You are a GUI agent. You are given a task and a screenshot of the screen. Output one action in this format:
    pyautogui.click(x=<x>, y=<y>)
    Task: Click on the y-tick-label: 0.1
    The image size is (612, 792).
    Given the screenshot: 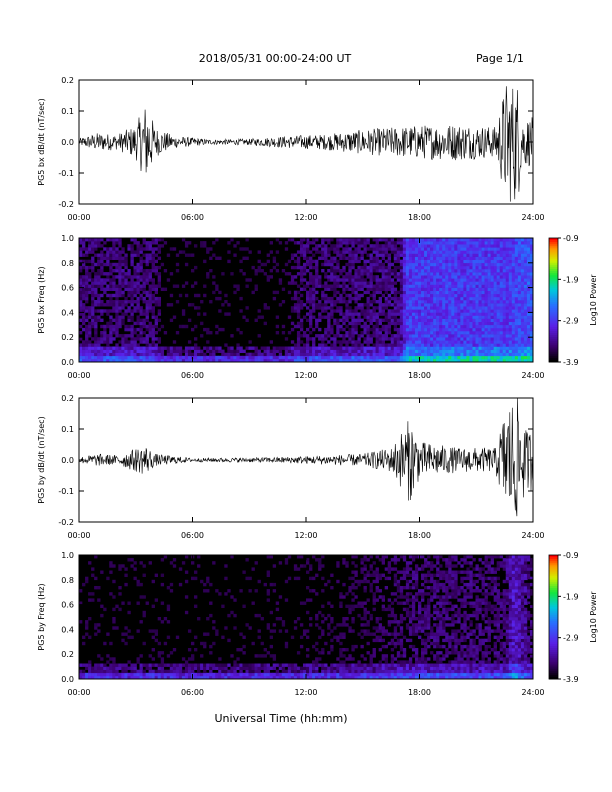 What is the action you would take?
    pyautogui.click(x=67, y=429)
    